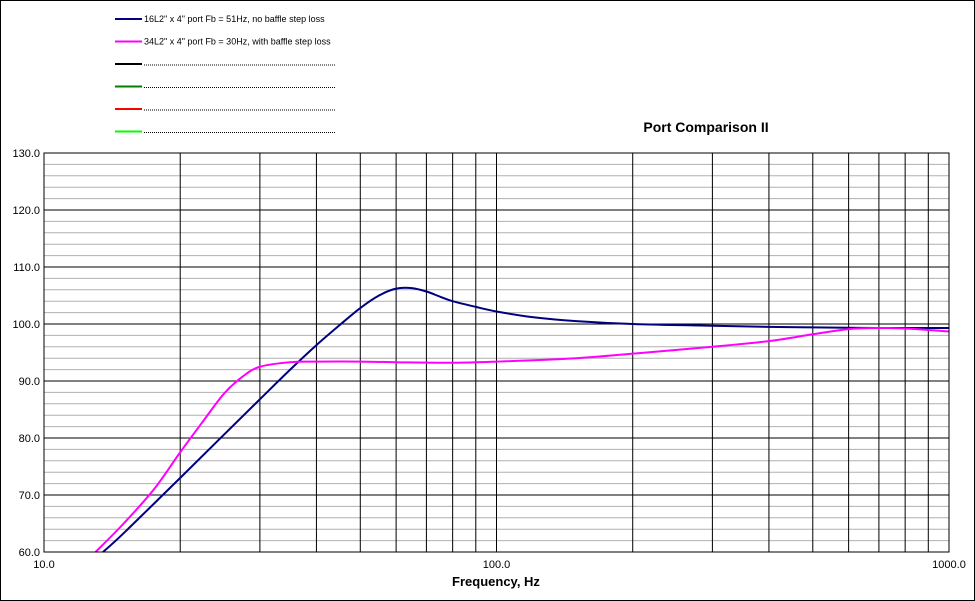 Image resolution: width=975 pixels, height=601 pixels. Describe the element at coordinates (26, 211) in the screenshot. I see `y-tick-label: 120.0` at that location.